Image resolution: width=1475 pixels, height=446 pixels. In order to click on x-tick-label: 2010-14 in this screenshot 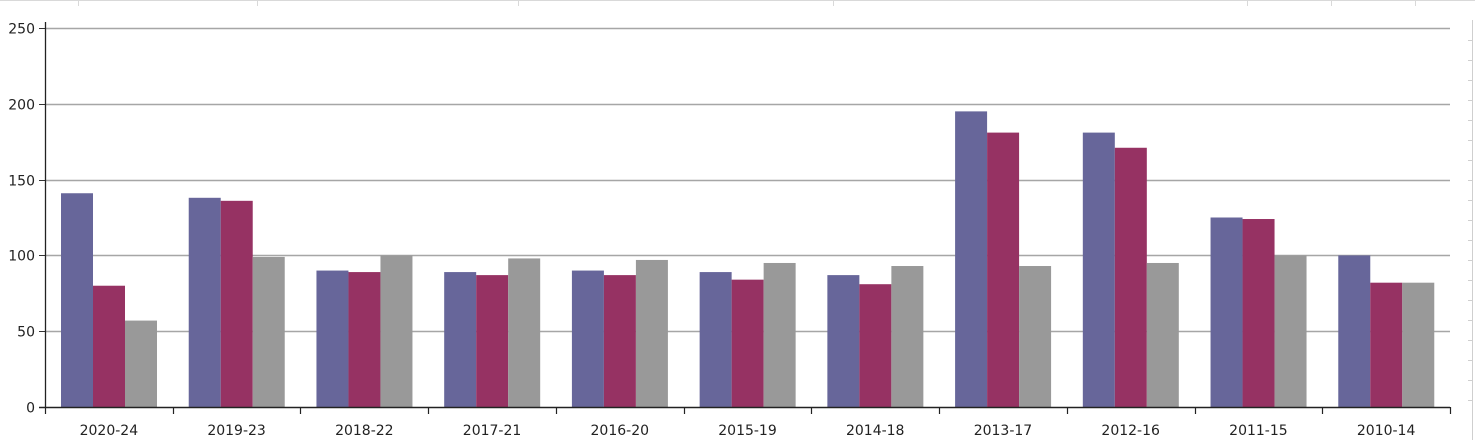, I will do `click(1386, 431)`.